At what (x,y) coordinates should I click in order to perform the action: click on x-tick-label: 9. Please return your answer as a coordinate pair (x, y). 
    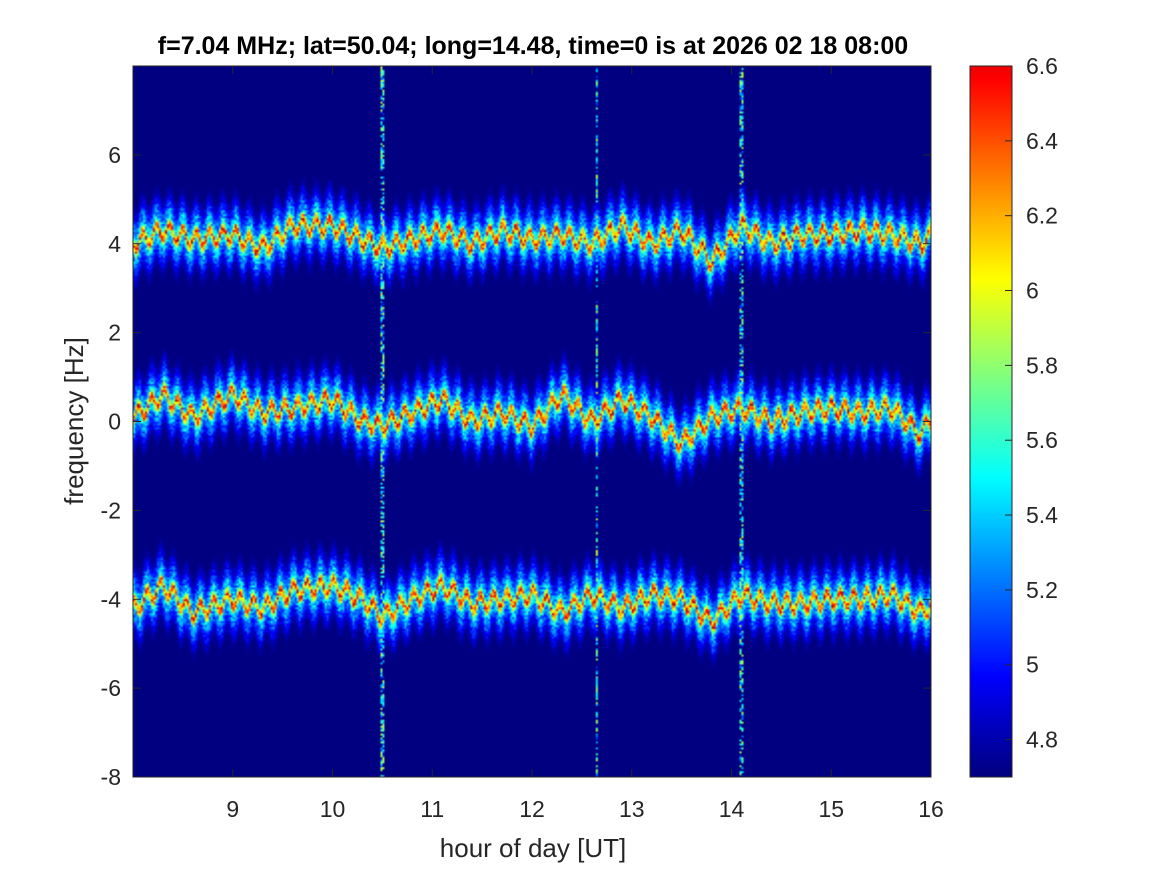
    Looking at the image, I should click on (232, 809).